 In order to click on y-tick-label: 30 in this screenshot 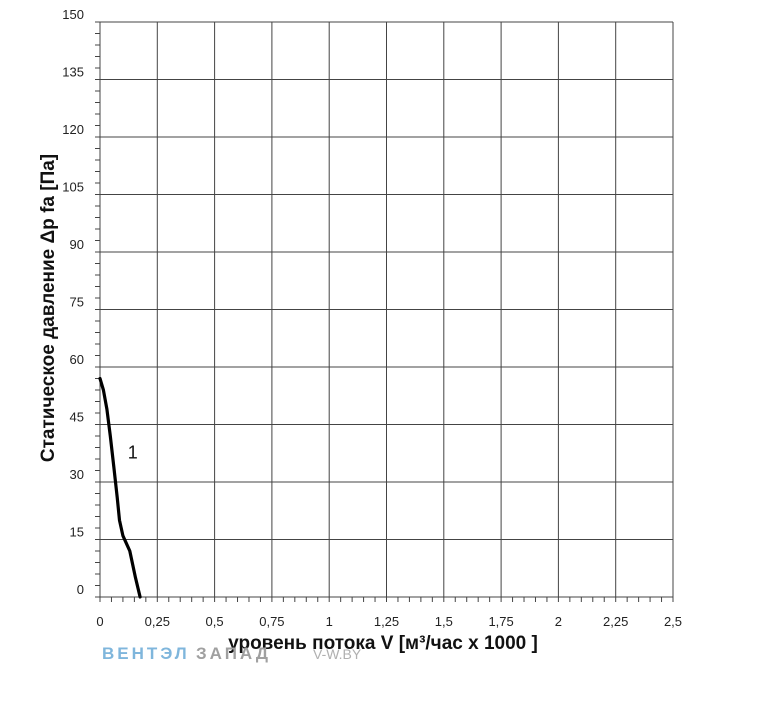, I will do `click(77, 474)`.